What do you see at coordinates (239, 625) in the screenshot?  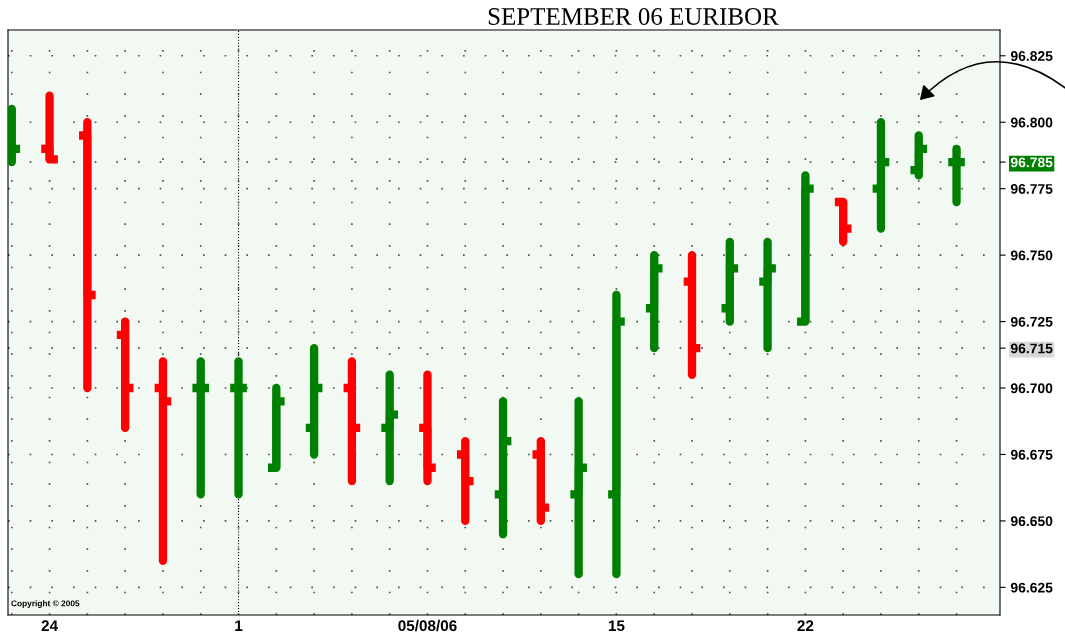 I see `x-tick-label: 1` at bounding box center [239, 625].